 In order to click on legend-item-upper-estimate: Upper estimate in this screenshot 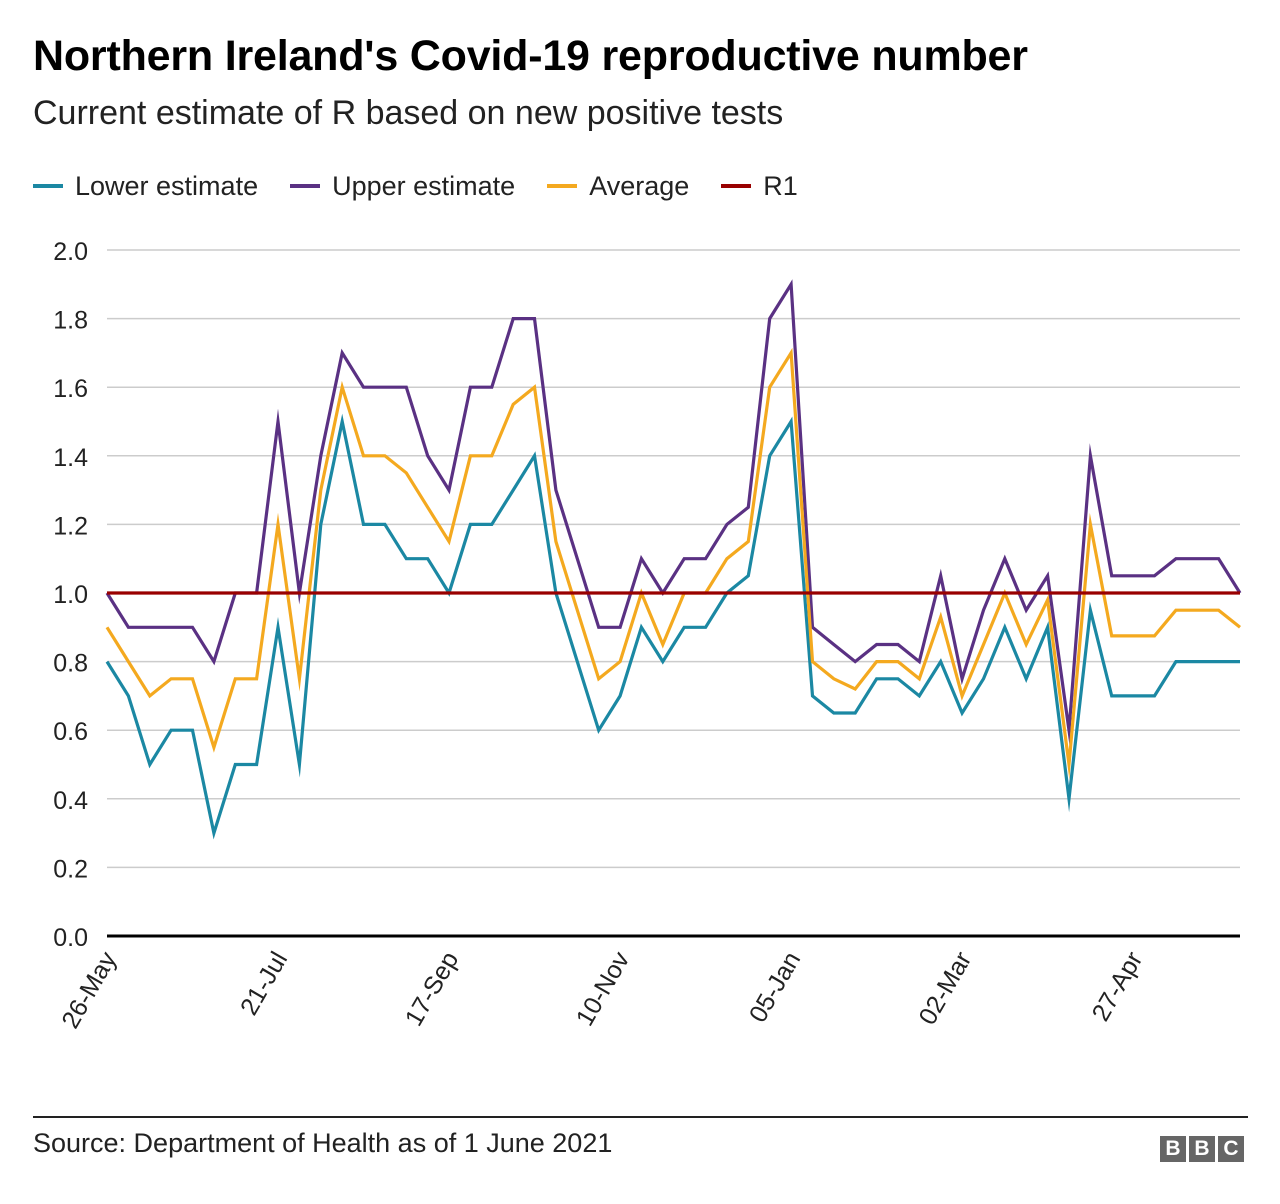, I will do `click(402, 186)`.